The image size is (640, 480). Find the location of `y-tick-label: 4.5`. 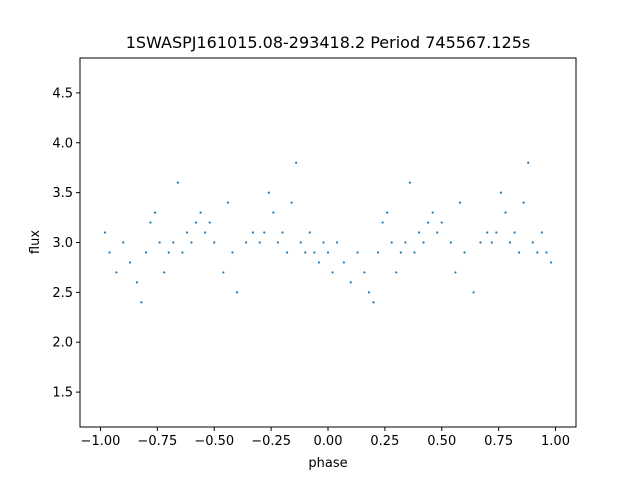

y-tick-label: 4.5 is located at coordinates (62, 93).